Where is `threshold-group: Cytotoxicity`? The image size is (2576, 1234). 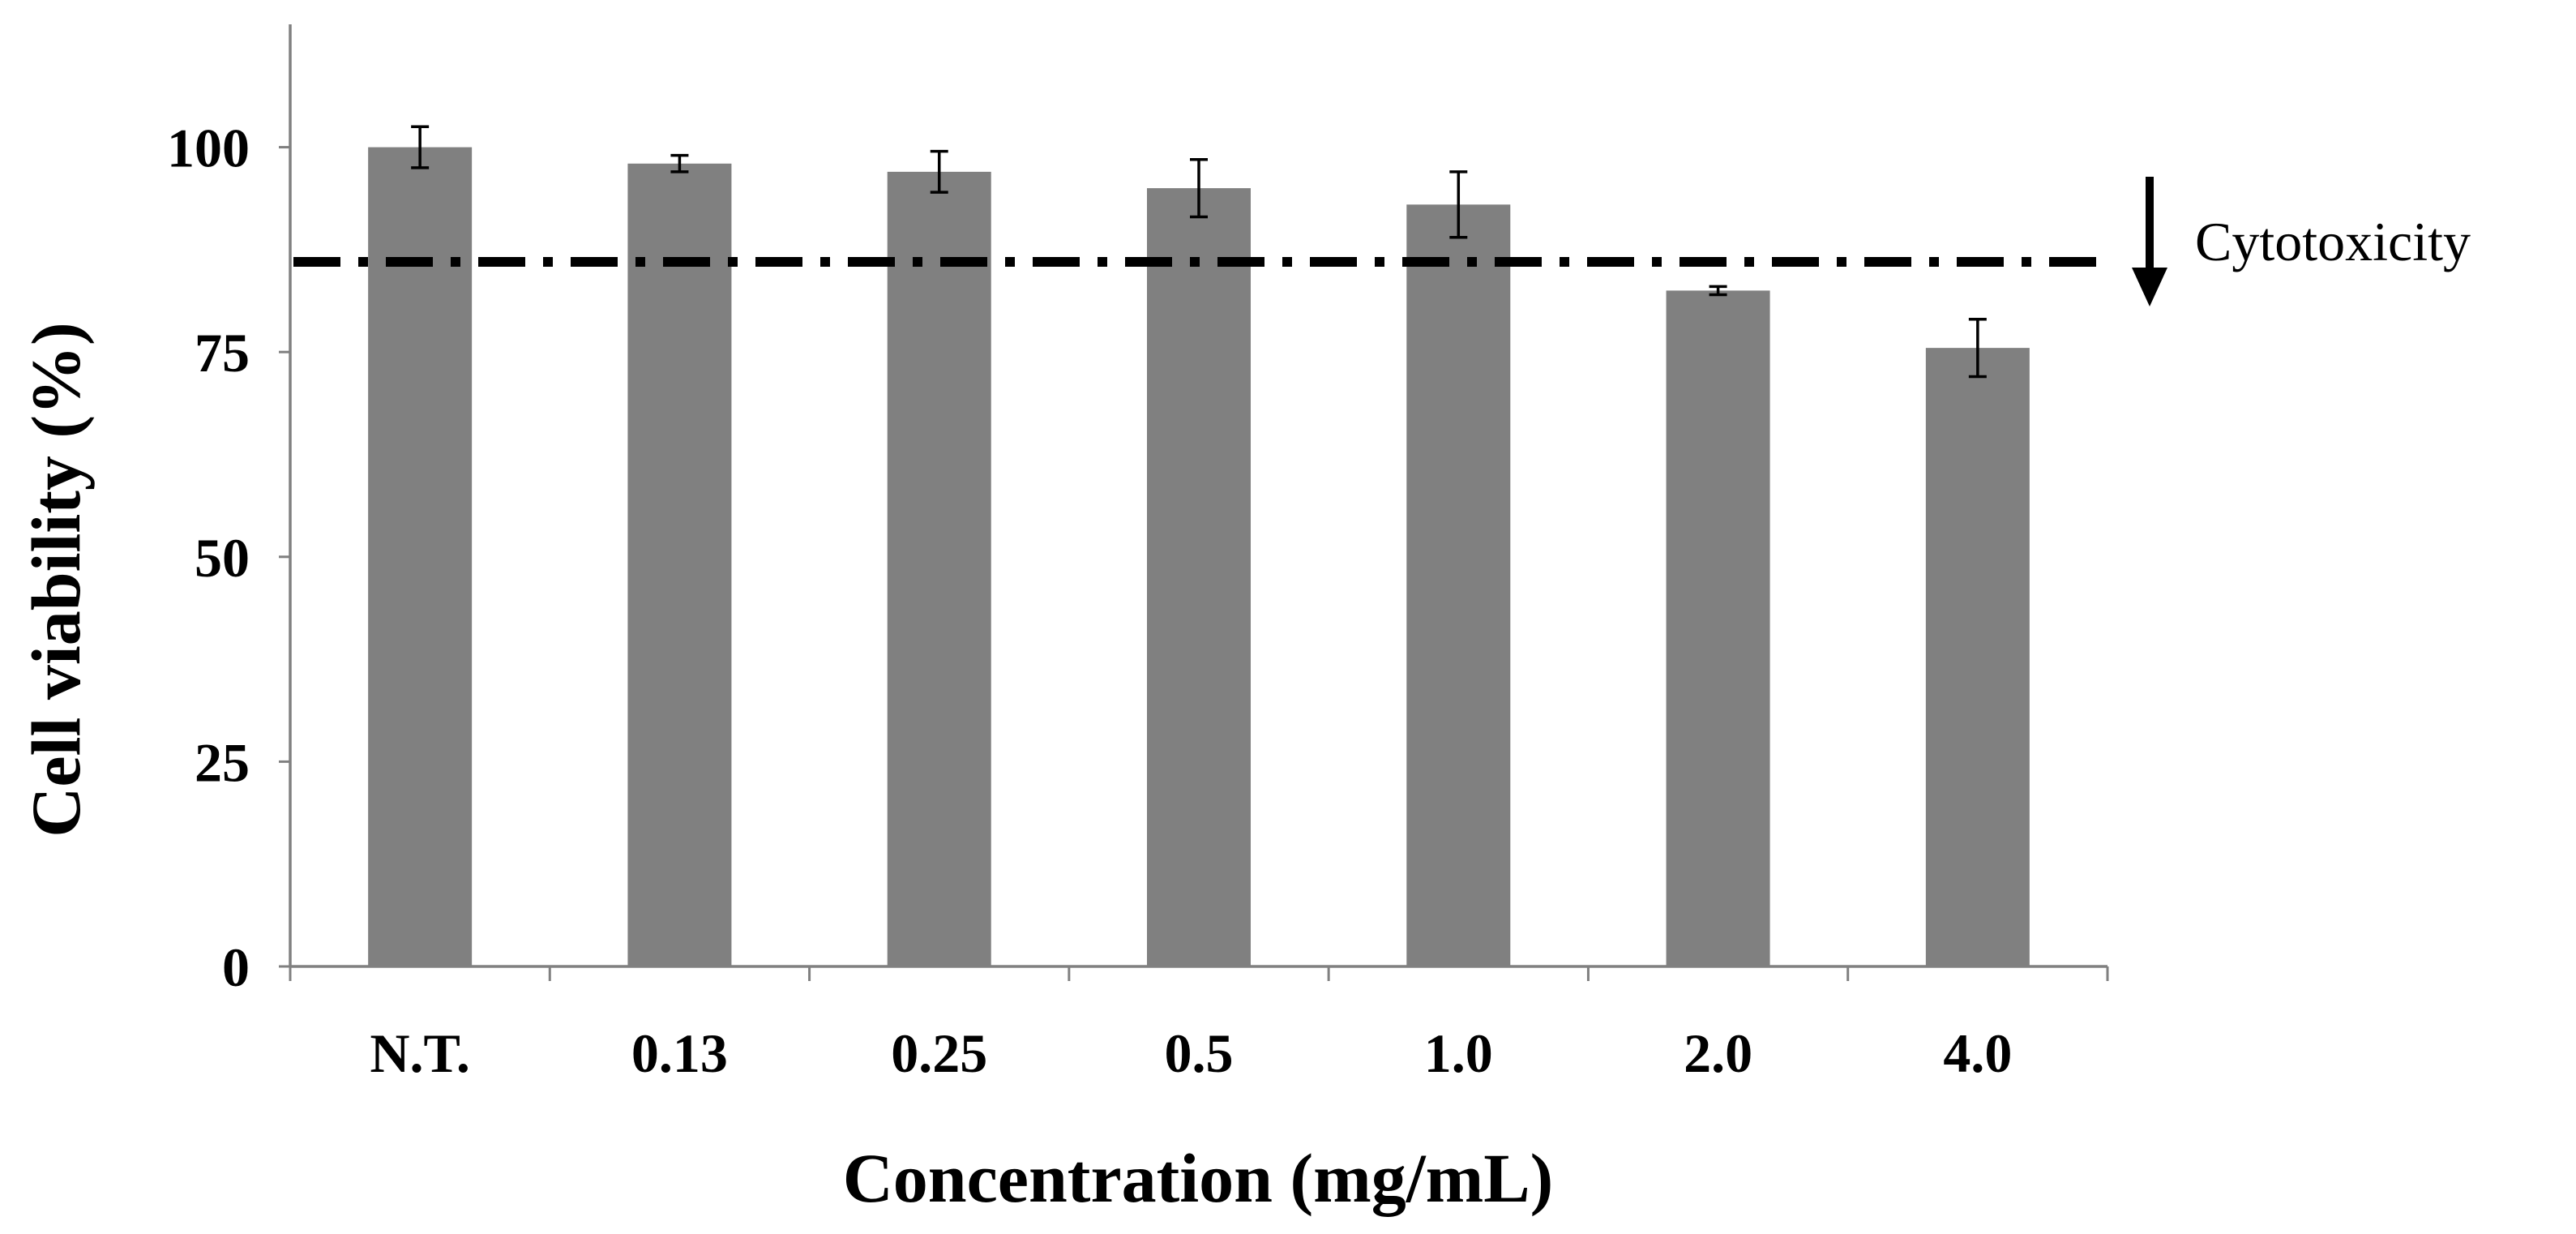 threshold-group: Cytotoxicity is located at coordinates (1382, 241).